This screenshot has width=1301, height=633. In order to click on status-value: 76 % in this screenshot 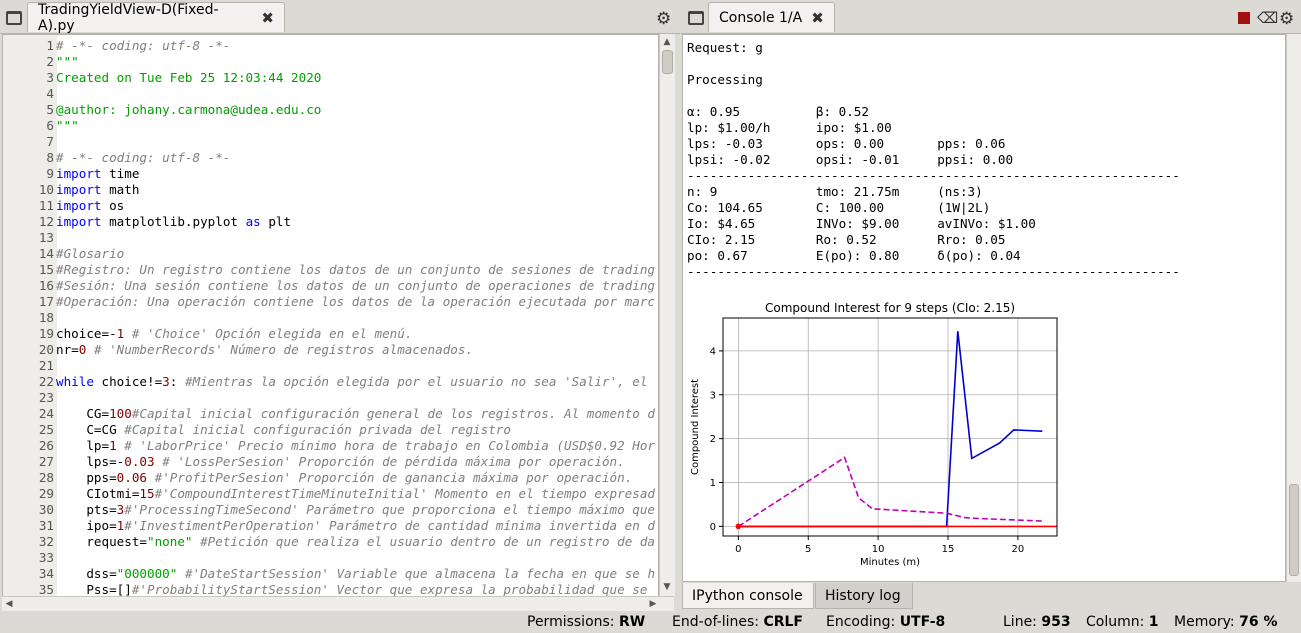, I will do `click(1258, 622)`.